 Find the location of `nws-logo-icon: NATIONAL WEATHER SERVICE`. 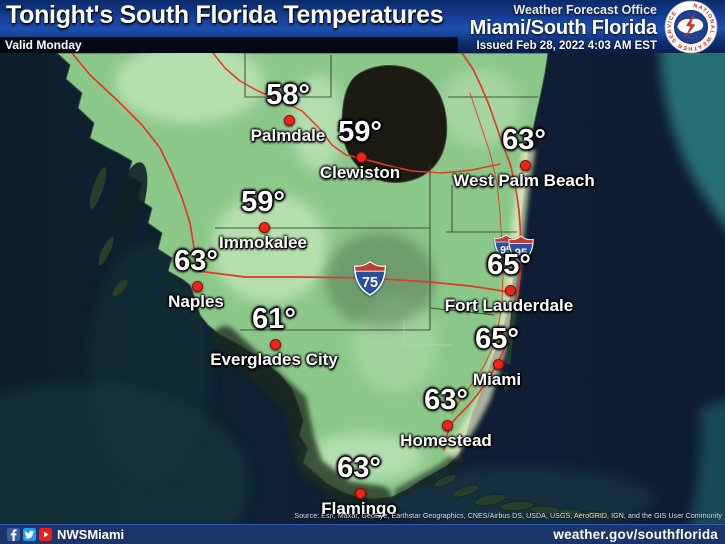

nws-logo-icon: NATIONAL WEATHER SERVICE is located at coordinates (691, 27).